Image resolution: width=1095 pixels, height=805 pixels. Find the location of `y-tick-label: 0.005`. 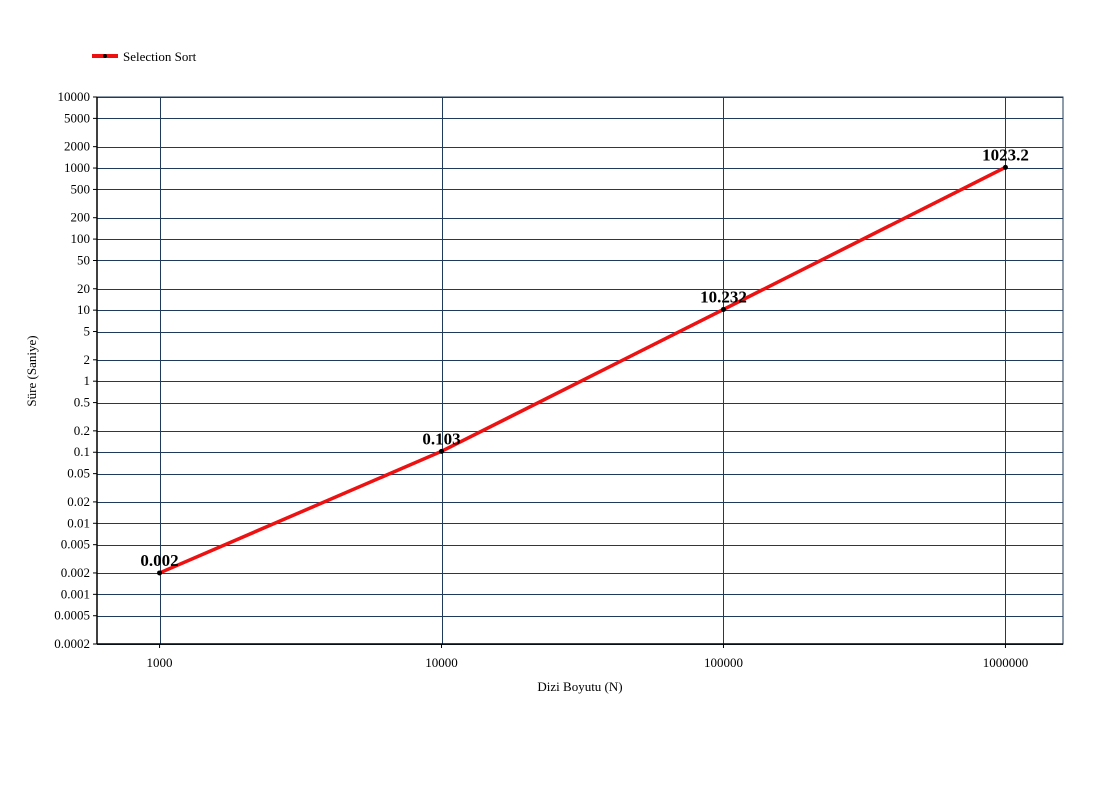

y-tick-label: 0.005 is located at coordinates (75, 544).